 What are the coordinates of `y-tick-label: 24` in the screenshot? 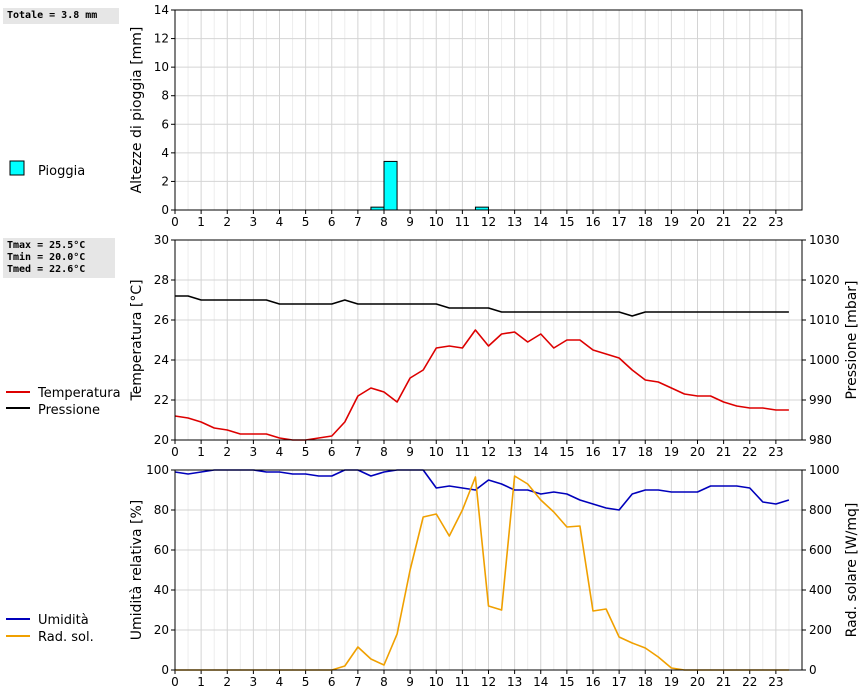 It's located at (161, 360).